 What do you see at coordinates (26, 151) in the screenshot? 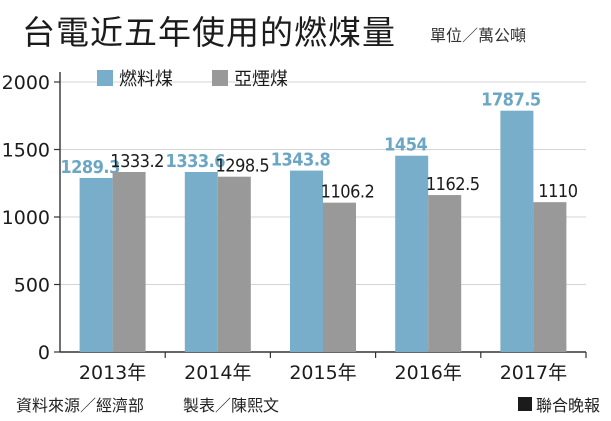
I see `y-tick-label: 1500` at bounding box center [26, 151].